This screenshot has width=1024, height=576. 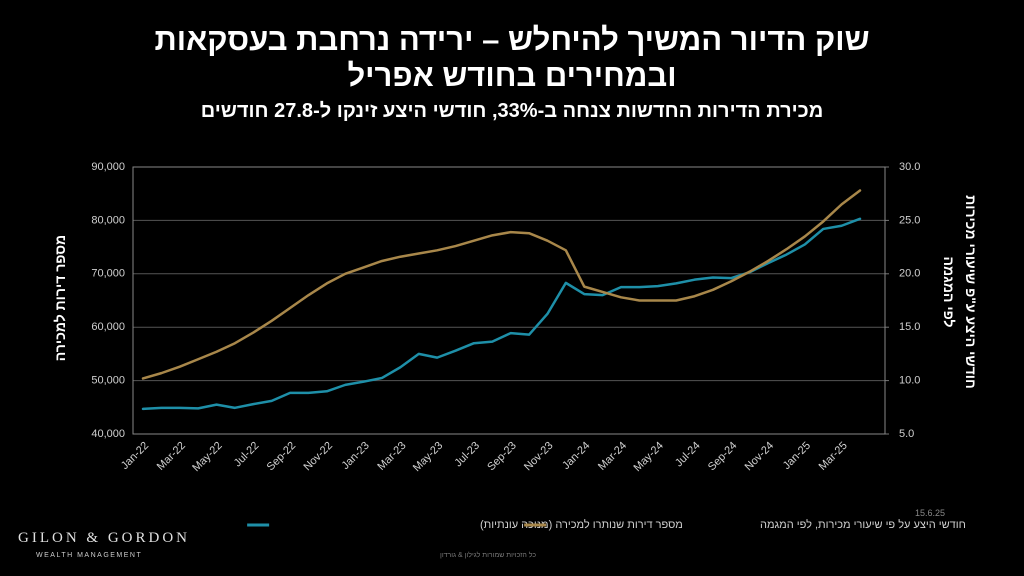 What do you see at coordinates (502, 457) in the screenshot?
I see `x-tick-label: Sep-23` at bounding box center [502, 457].